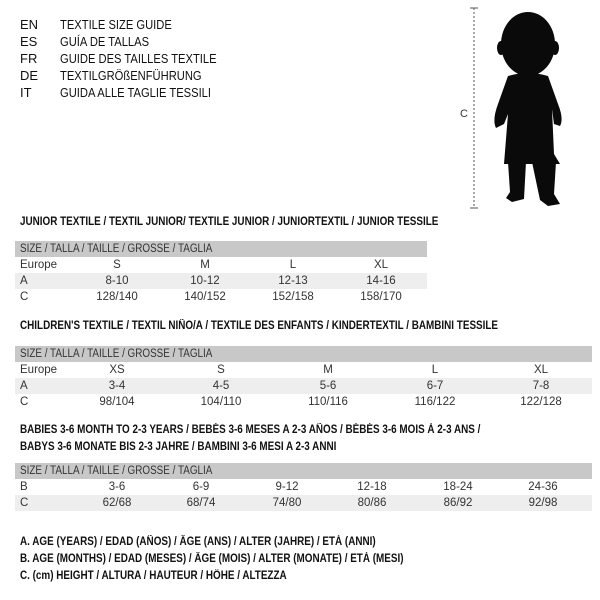 This screenshot has width=600, height=600. Describe the element at coordinates (29, 41) in the screenshot. I see `language-code: ES` at that location.